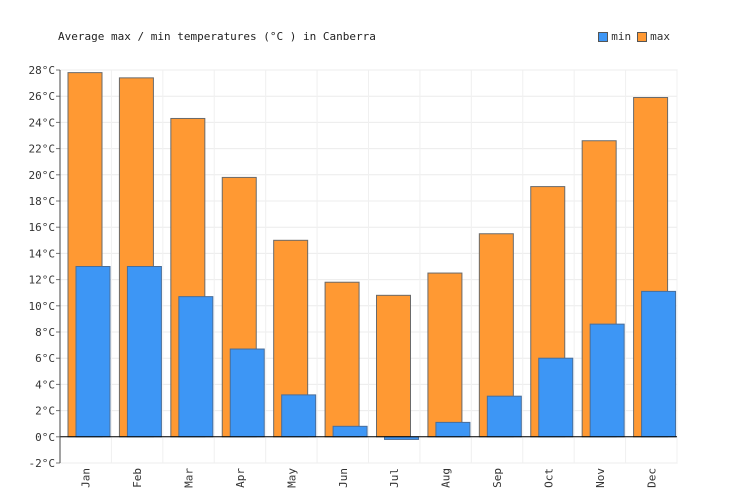 The height and width of the screenshot is (500, 736). Describe the element at coordinates (621, 36) in the screenshot. I see `legend-label-min: min` at that location.